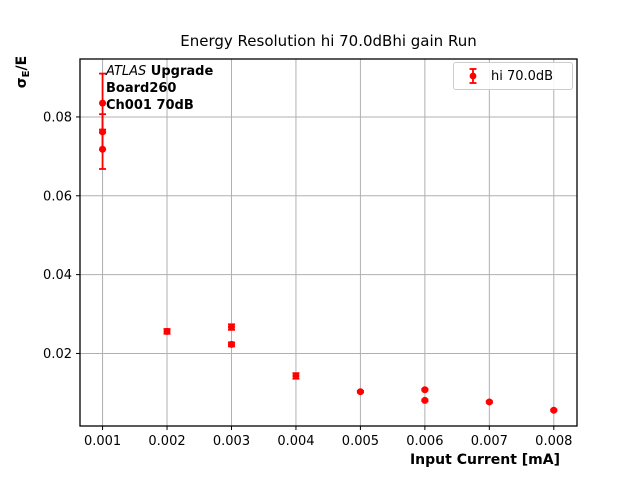 This screenshot has width=640, height=480. Describe the element at coordinates (553, 441) in the screenshot. I see `x-tick-label: 0.008` at that location.